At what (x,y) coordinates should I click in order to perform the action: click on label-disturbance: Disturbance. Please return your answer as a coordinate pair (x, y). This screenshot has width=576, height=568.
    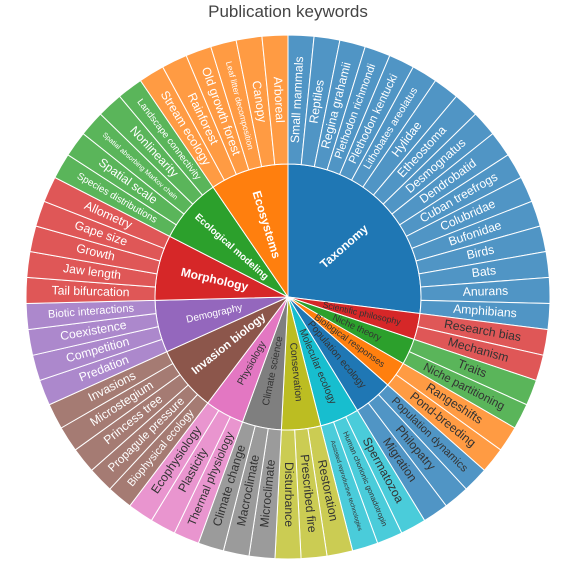
    Looking at the image, I should click on (289, 494).